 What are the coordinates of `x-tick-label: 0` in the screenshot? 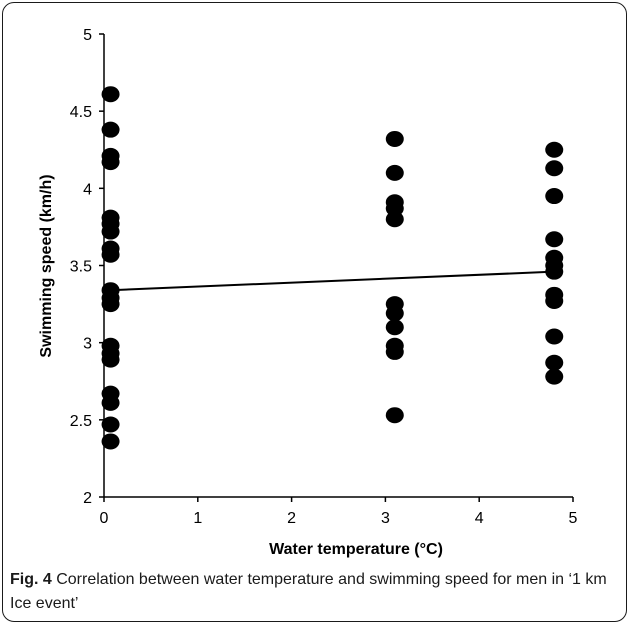 It's located at (104, 518).